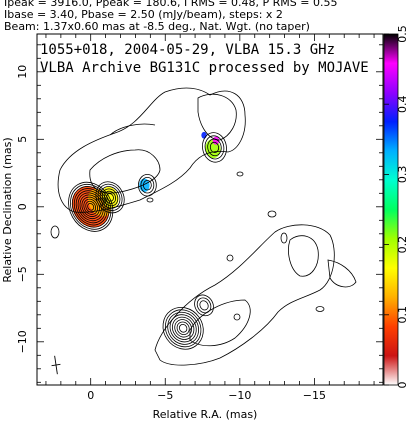 This screenshot has width=410, height=424. What do you see at coordinates (205, 414) in the screenshot?
I see `x-axis-label: Relative R.A. (mas)` at bounding box center [205, 414].